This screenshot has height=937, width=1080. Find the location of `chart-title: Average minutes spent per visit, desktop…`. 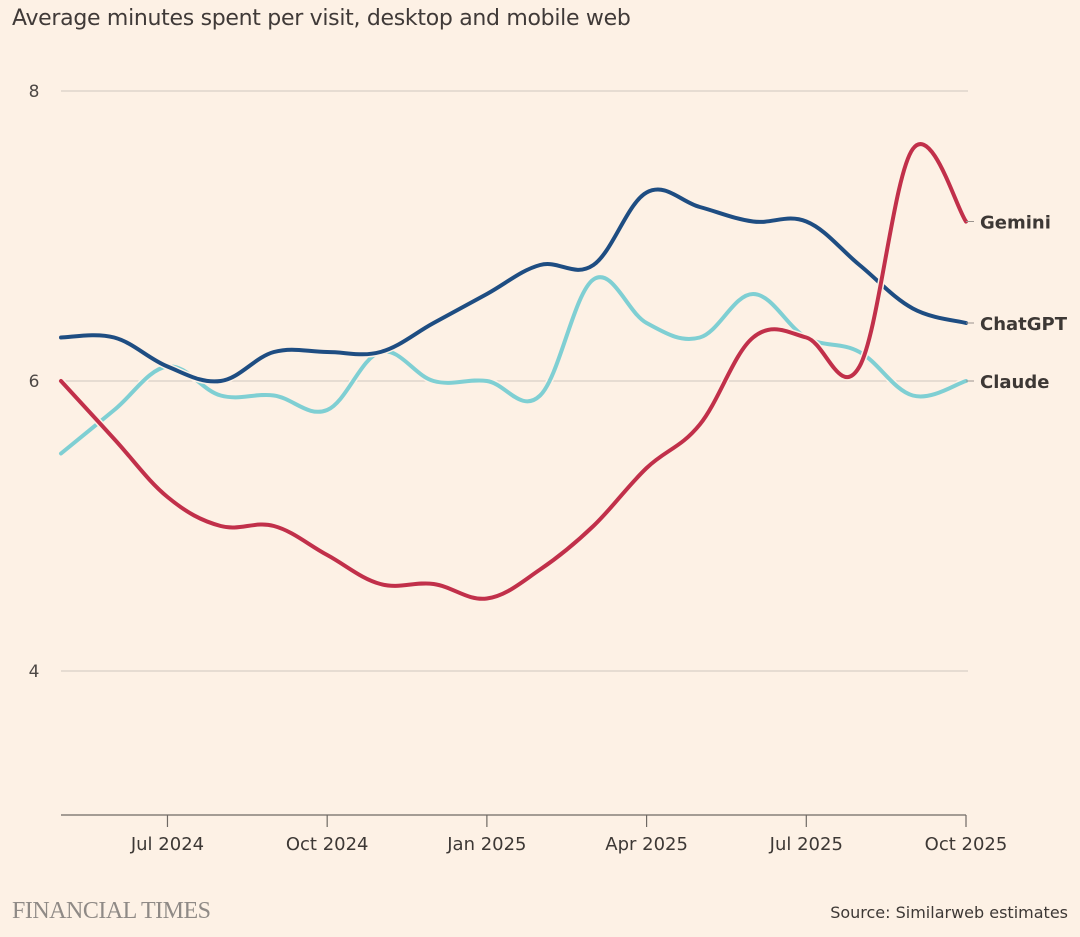

chart-title: Average minutes spent per visit, desktop… is located at coordinates (321, 18).